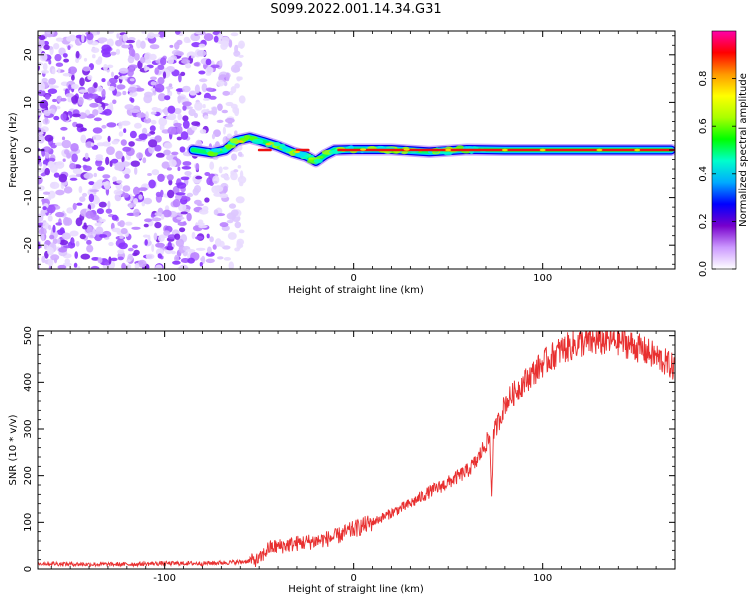 This screenshot has height=600, width=750. I want to click on colorbar-tick-label: 0.8, so click(703, 79).